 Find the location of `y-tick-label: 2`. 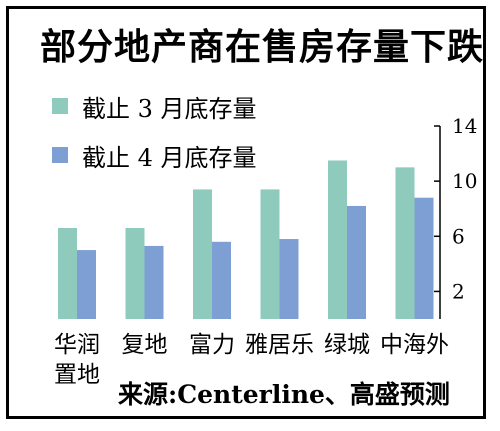

y-tick-label: 2 is located at coordinates (458, 291).